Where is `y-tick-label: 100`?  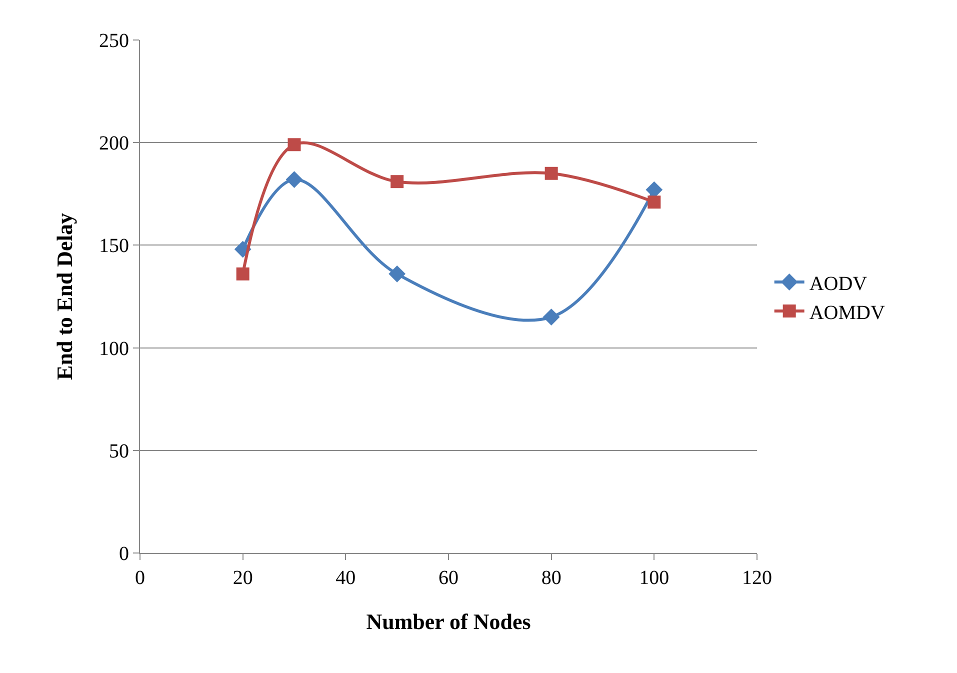 y-tick-label: 100 is located at coordinates (114, 349).